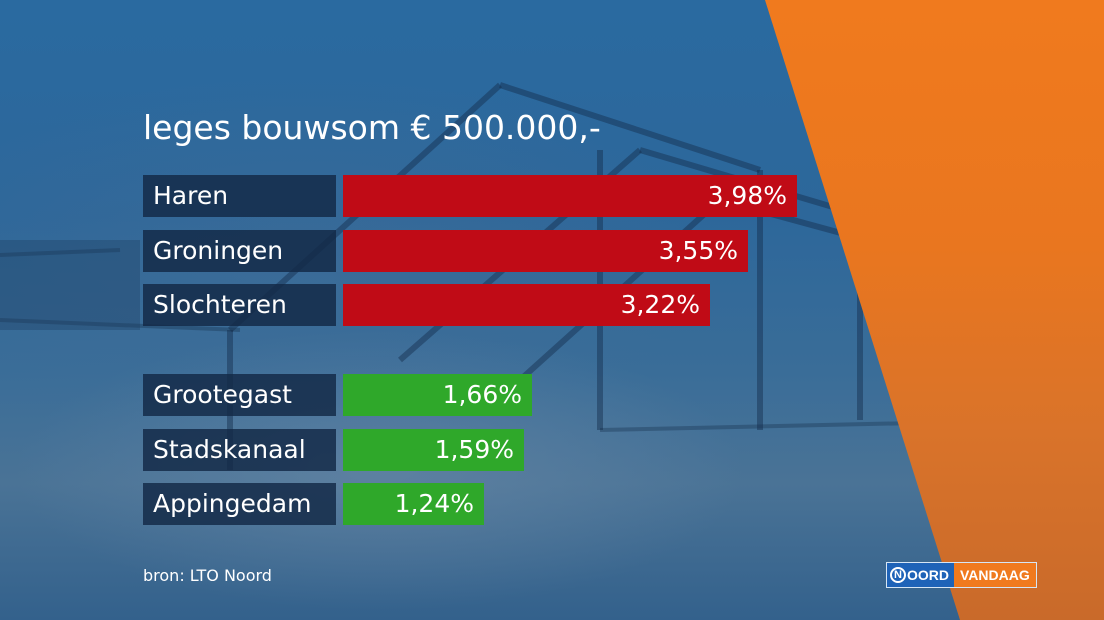  What do you see at coordinates (570, 196) in the screenshot?
I see `bar-haren: 3,98%` at bounding box center [570, 196].